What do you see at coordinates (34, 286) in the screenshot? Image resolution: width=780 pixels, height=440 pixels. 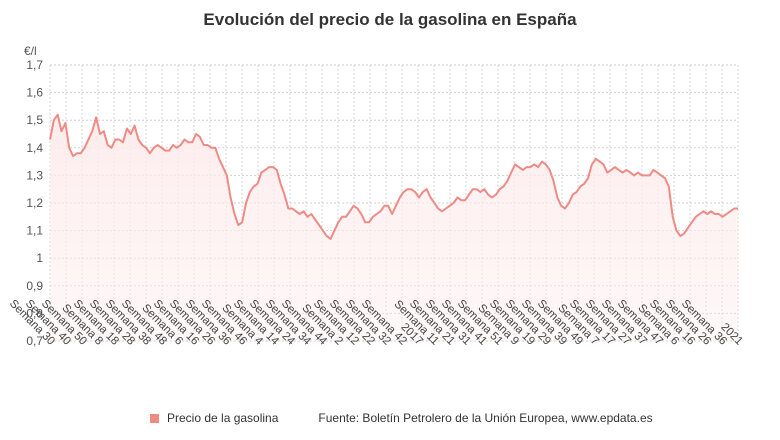 I see `y-tick-label: 0,9` at bounding box center [34, 286].